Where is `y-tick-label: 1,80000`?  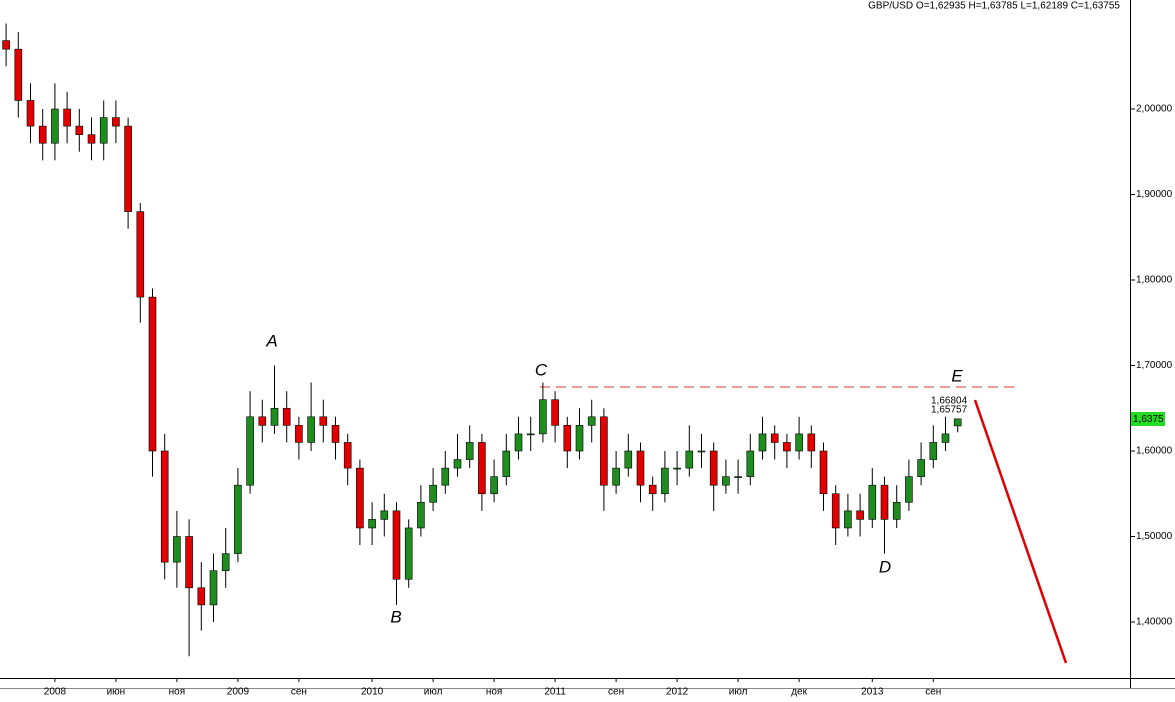 y-tick-label: 1,80000 is located at coordinates (1154, 280).